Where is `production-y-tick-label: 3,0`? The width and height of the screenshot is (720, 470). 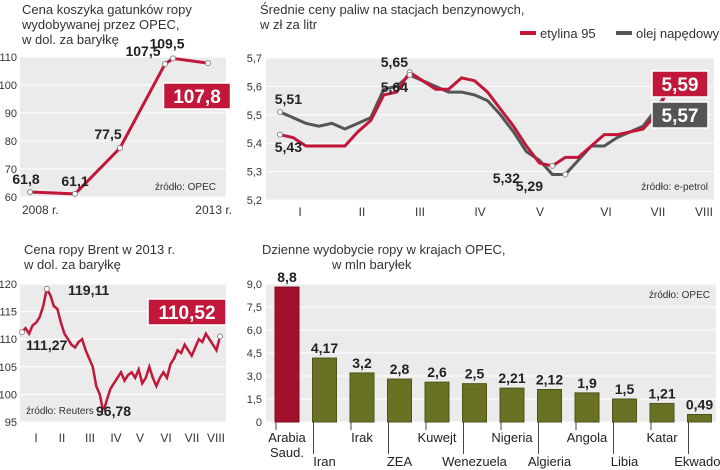
production-y-tick-label: 3,0 is located at coordinates (254, 377).